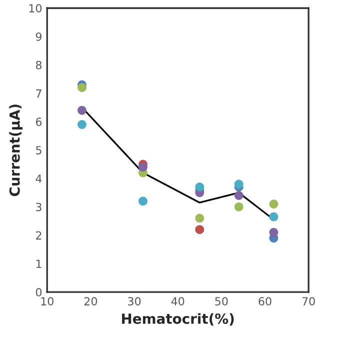 The image size is (344, 338). What do you see at coordinates (39, 93) in the screenshot?
I see `y-tick-label: 7` at bounding box center [39, 93].